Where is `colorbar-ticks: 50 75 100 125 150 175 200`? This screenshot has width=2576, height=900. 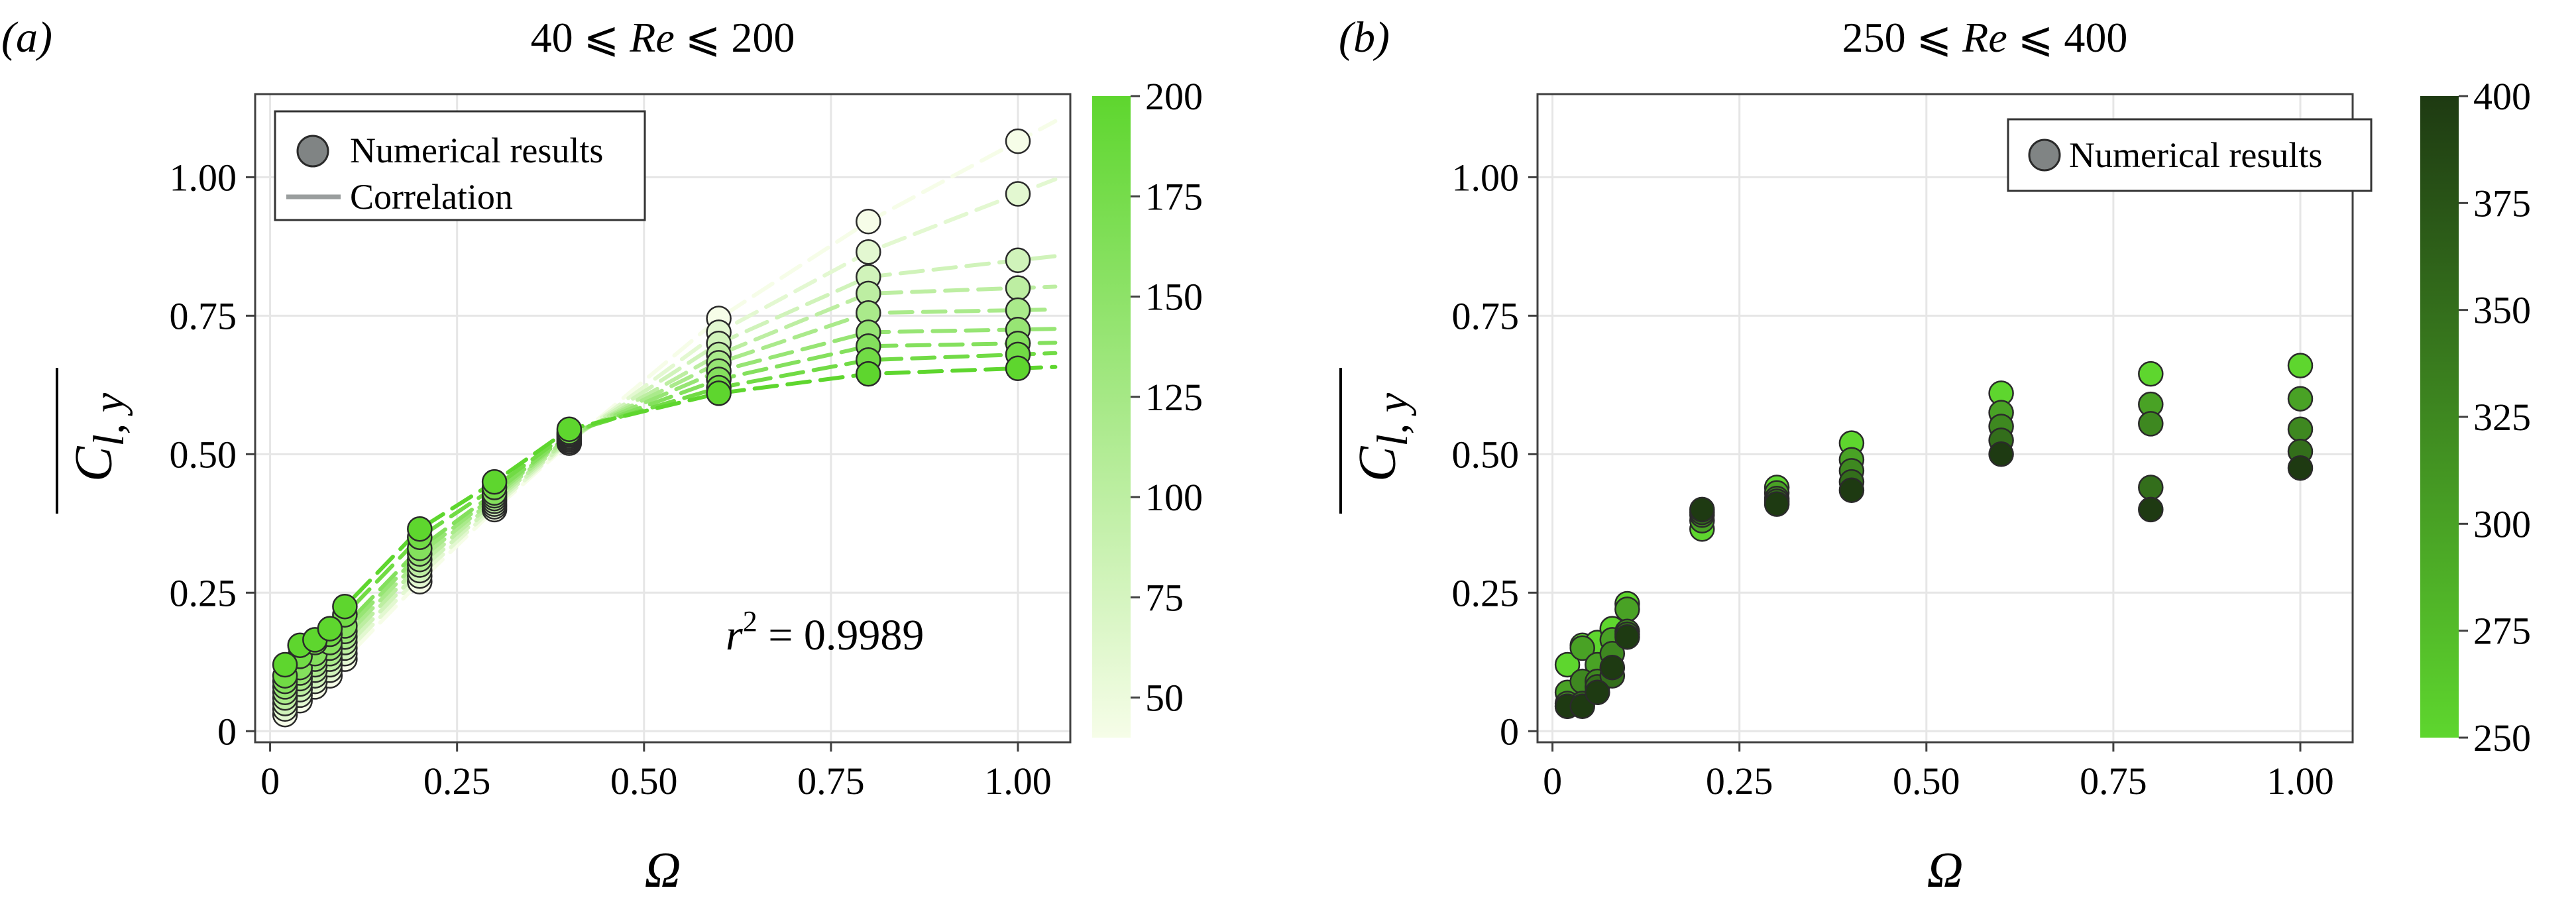
colorbar-ticks: 50 75 100 125 150 175 200 is located at coordinates (1167, 397).